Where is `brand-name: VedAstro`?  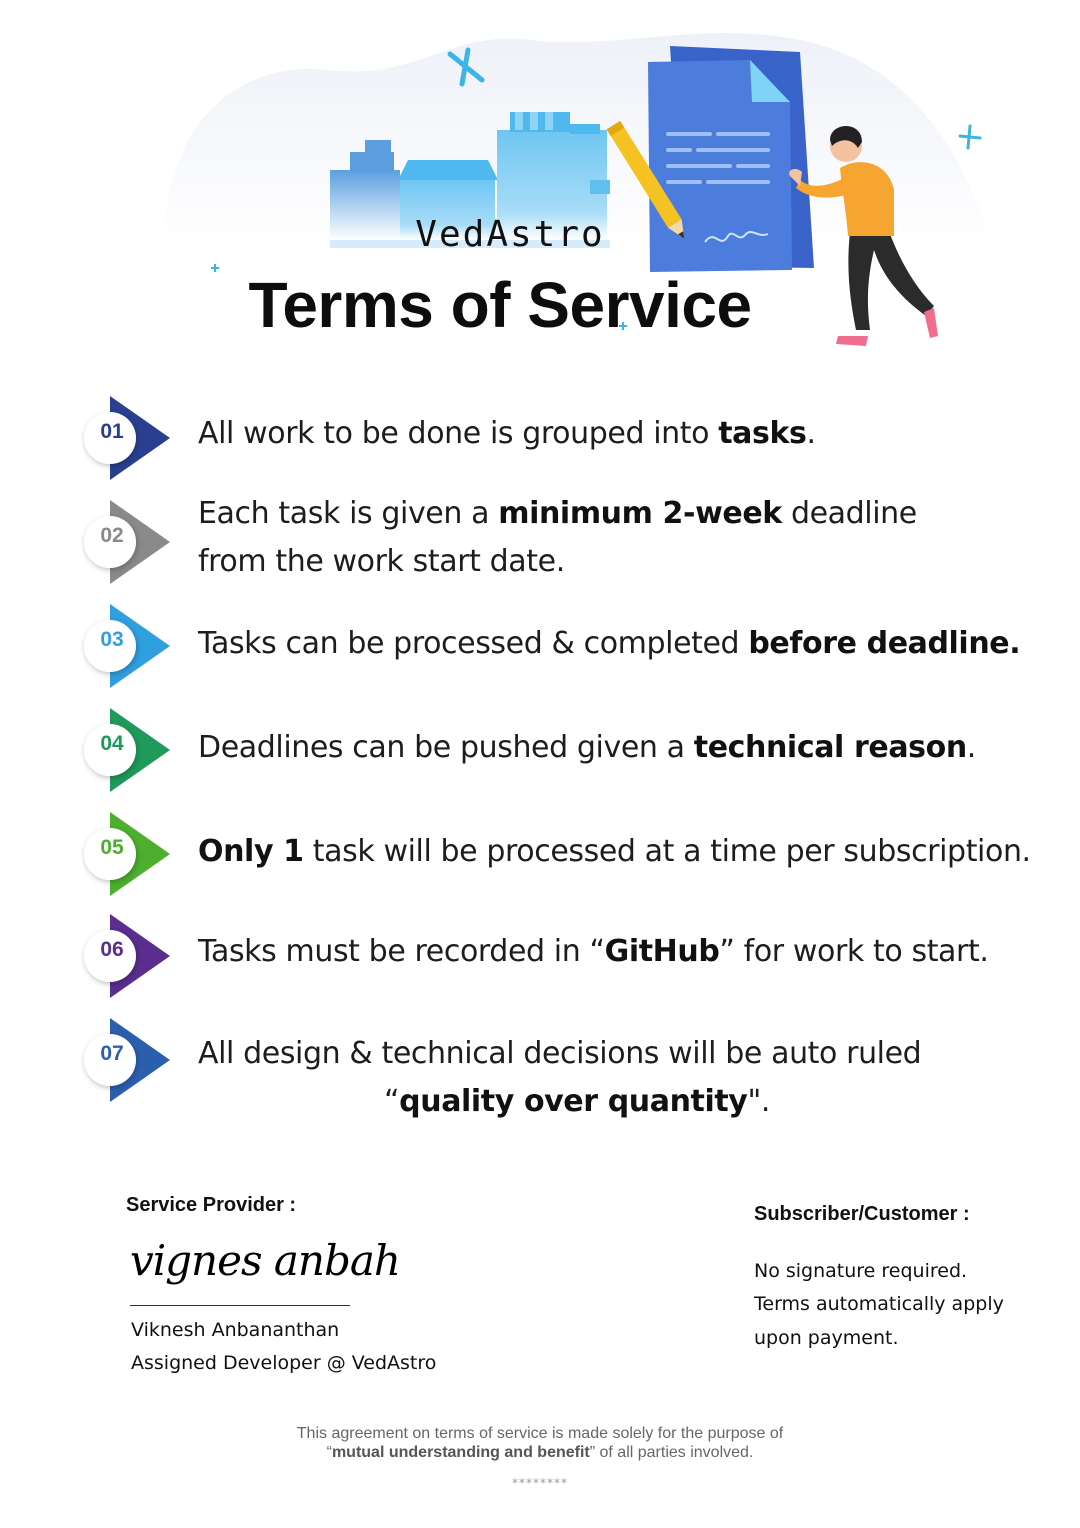
brand-name: VedAstro is located at coordinates (510, 234).